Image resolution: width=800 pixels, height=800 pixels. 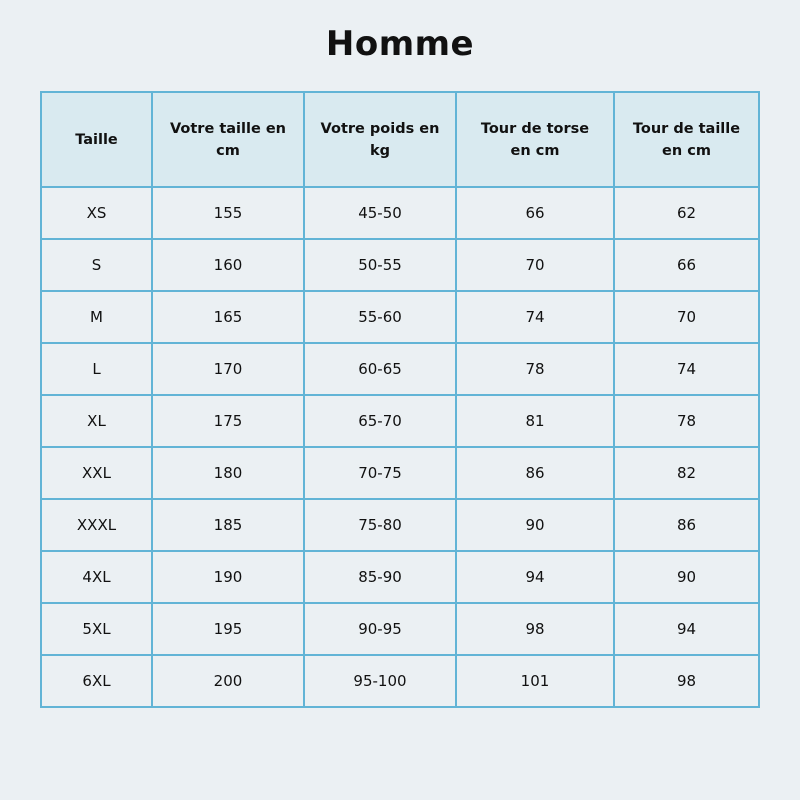 I want to click on table-row: XXXL 185 75-80 90 86, so click(x=400, y=525).